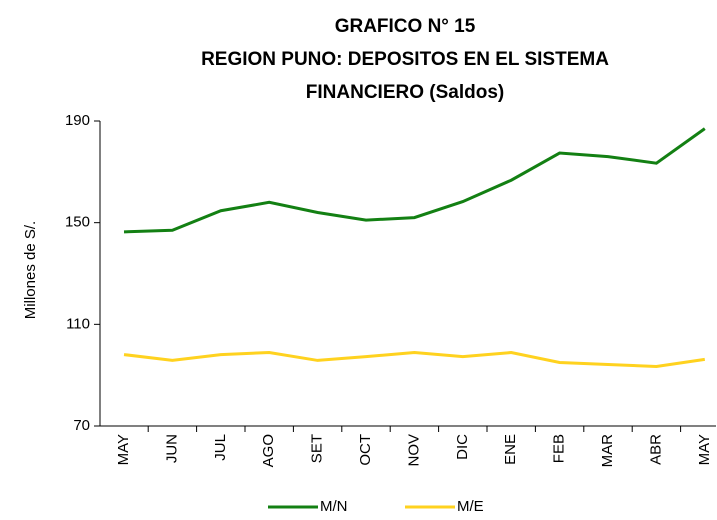 Image resolution: width=717 pixels, height=520 pixels. Describe the element at coordinates (405, 92) in the screenshot. I see `chart-title: FINANCIERO (Saldos)` at that location.